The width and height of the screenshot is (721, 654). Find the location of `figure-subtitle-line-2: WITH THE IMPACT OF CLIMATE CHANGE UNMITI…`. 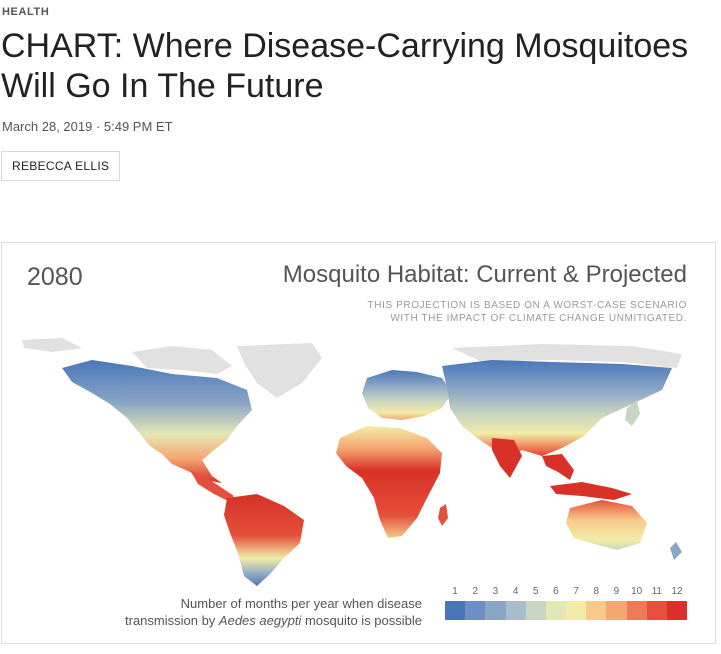

figure-subtitle-line-2: WITH THE IMPACT OF CLIMATE CHANGE UNMITI… is located at coordinates (538, 318).